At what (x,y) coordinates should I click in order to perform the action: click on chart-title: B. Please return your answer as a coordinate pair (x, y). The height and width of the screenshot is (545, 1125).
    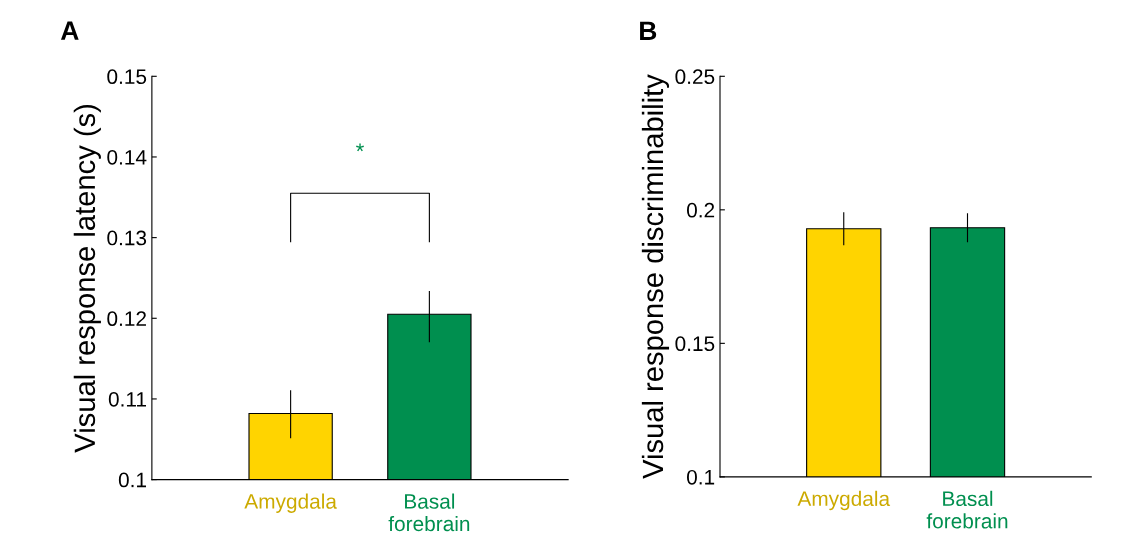
    Looking at the image, I should click on (648, 30).